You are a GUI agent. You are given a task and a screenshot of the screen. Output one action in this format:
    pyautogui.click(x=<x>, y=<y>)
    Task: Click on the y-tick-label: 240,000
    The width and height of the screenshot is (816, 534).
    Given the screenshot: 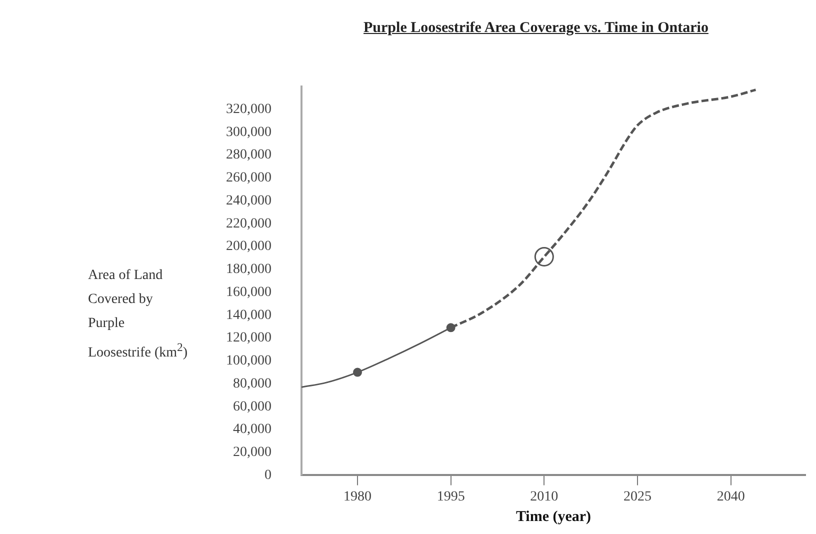 What is the action you would take?
    pyautogui.click(x=249, y=200)
    